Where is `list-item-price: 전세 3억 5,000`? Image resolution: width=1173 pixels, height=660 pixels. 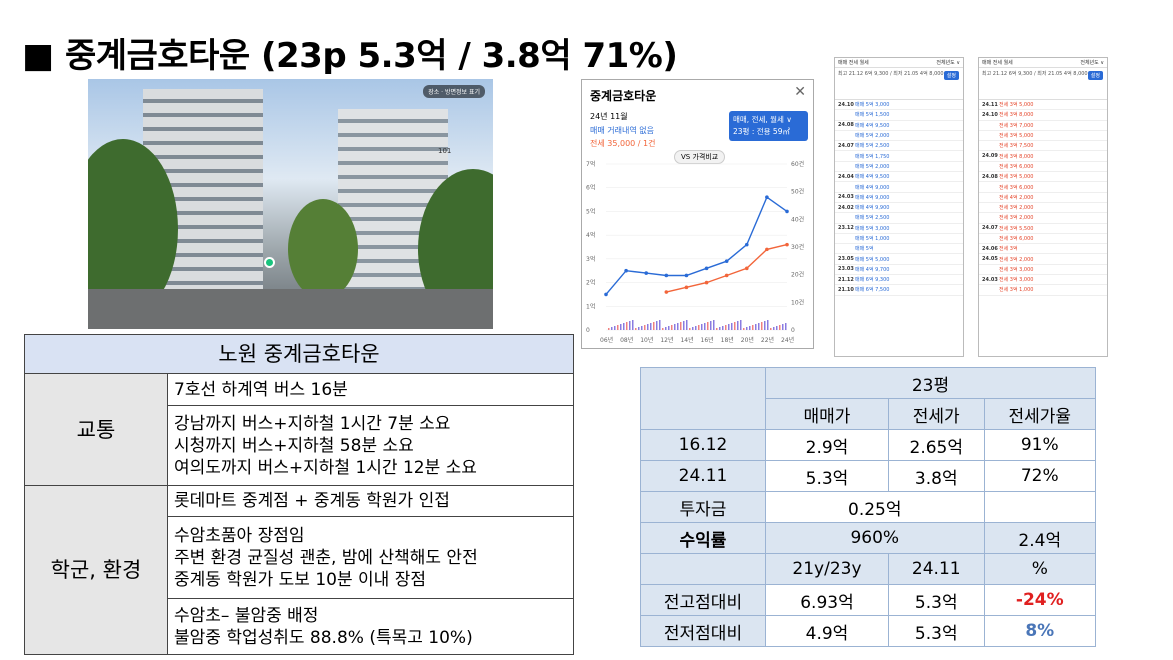 list-item-price: 전세 3억 5,000 is located at coordinates (1016, 177).